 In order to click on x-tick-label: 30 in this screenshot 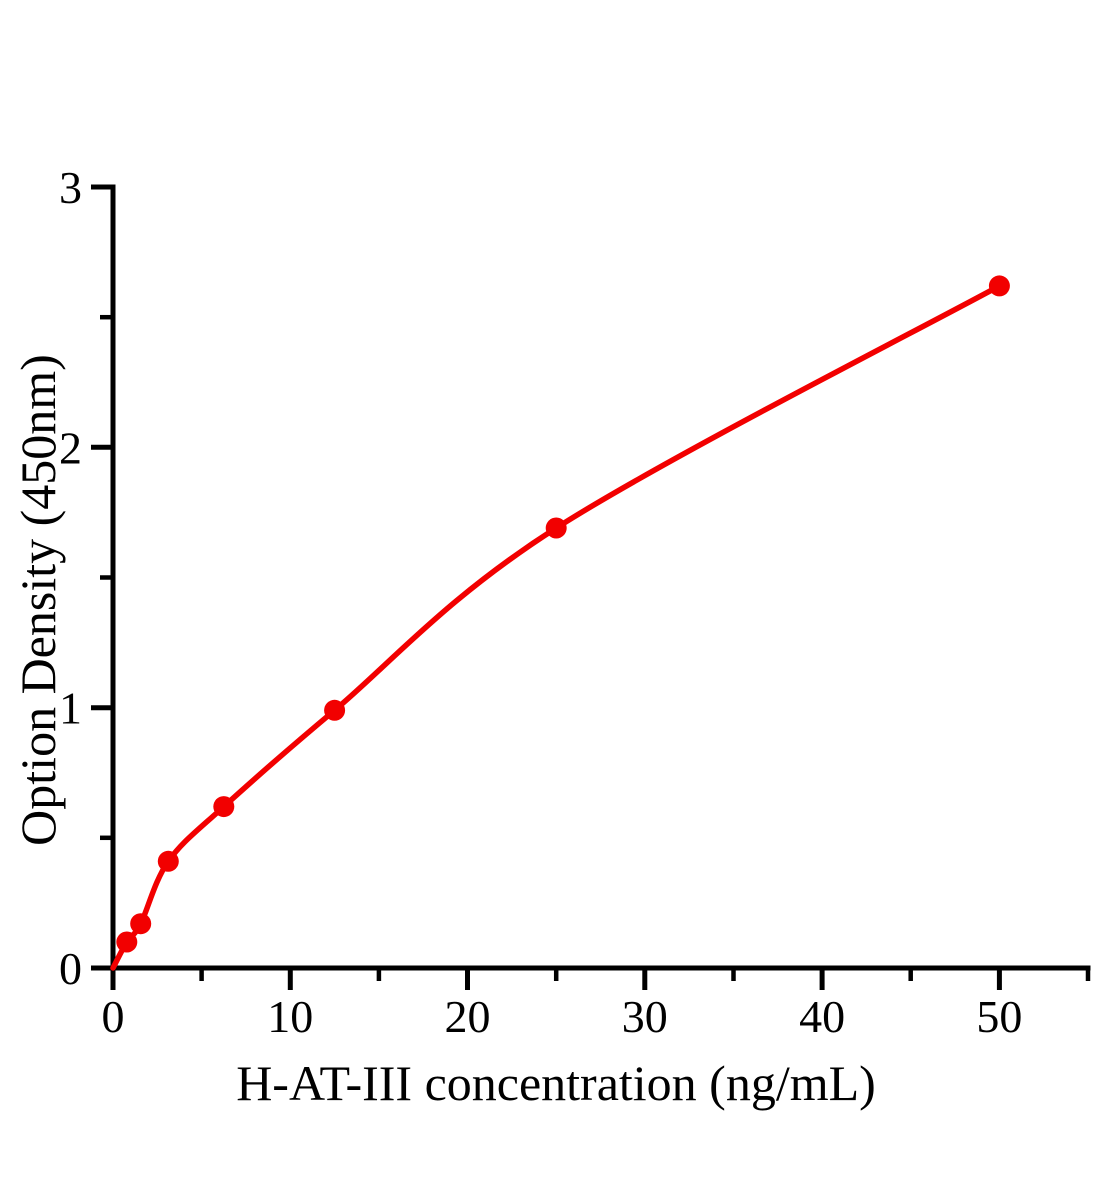, I will do `click(645, 1016)`.